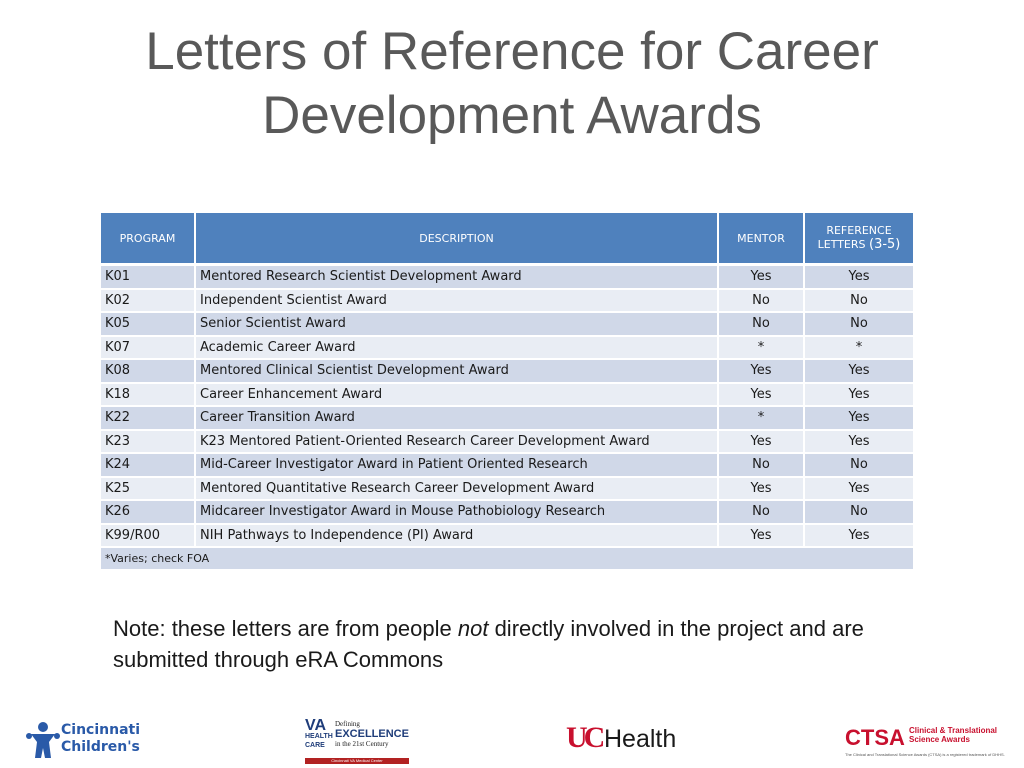 The height and width of the screenshot is (768, 1024). Describe the element at coordinates (457, 347) in the screenshot. I see `cell-description: Academic Career Award` at that location.